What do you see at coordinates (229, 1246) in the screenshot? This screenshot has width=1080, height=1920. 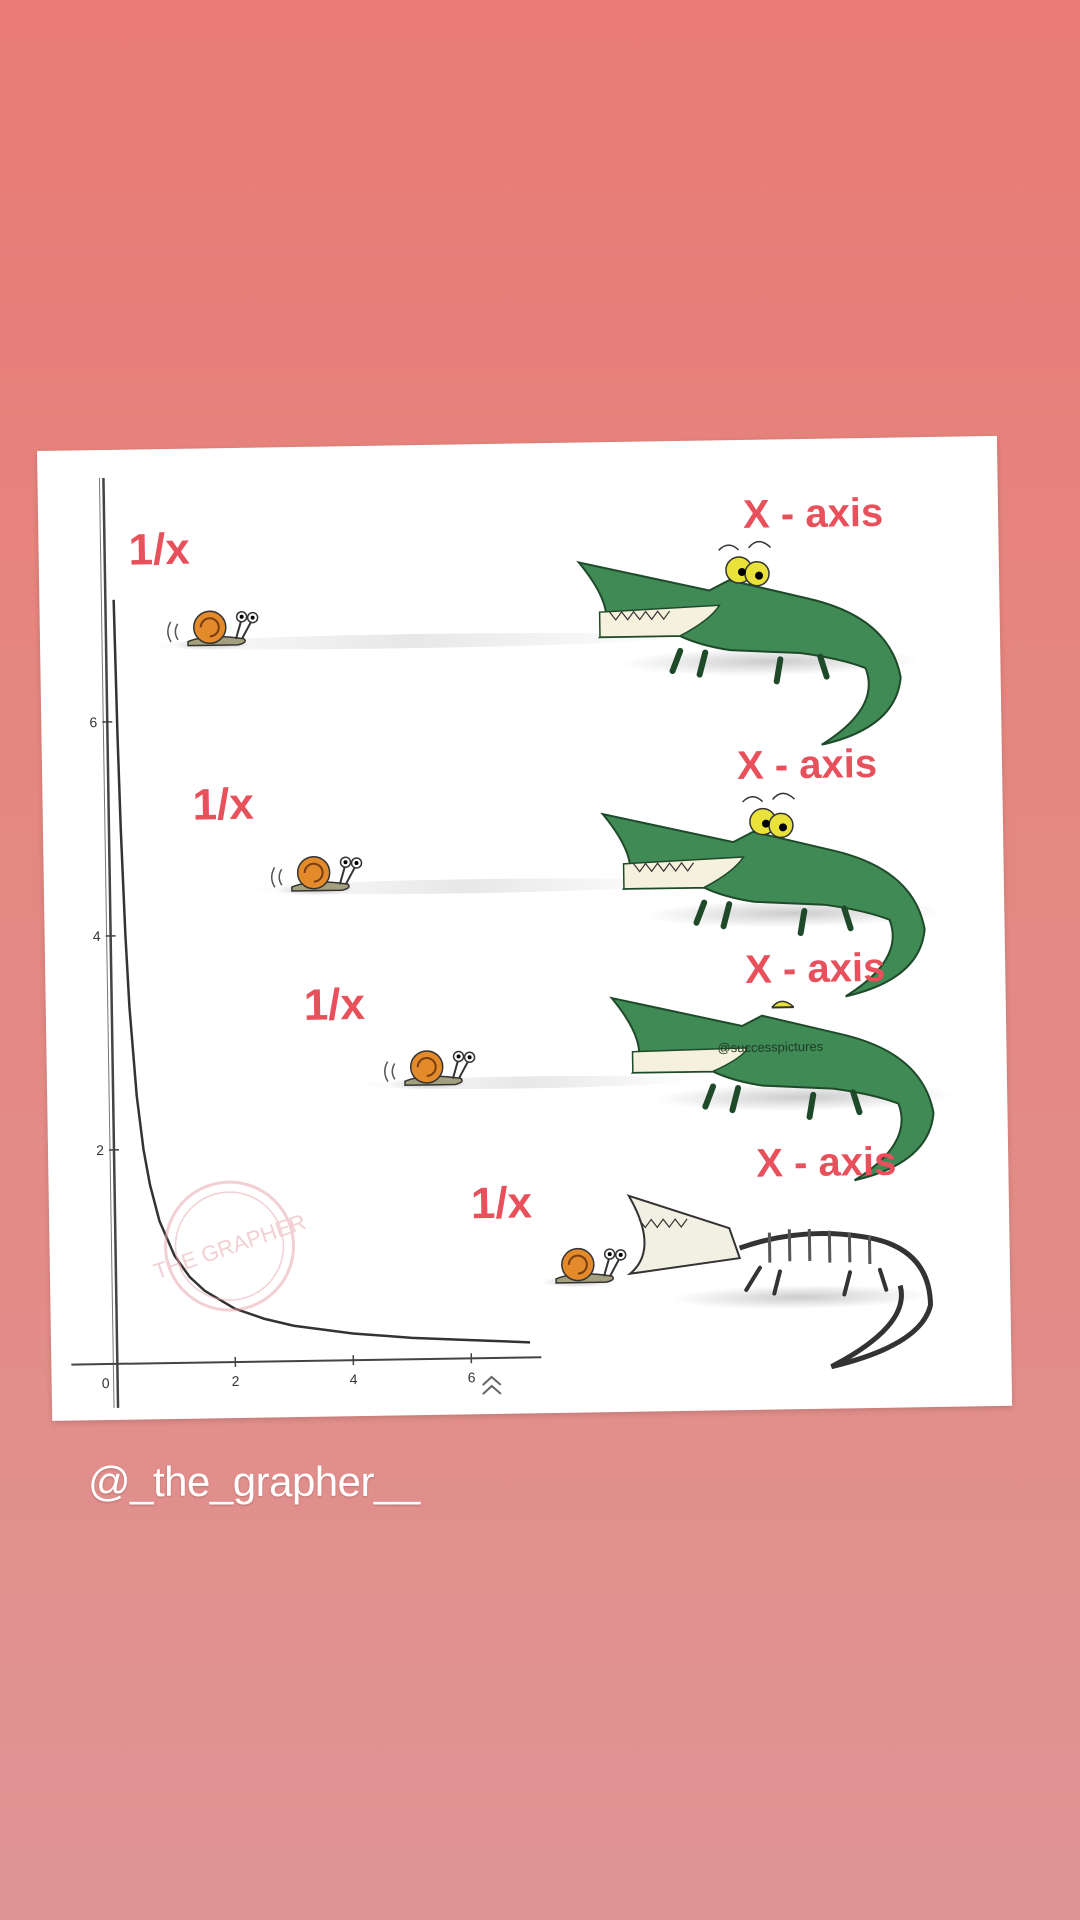 I see `stamp-text: THE GRAPHER` at bounding box center [229, 1246].